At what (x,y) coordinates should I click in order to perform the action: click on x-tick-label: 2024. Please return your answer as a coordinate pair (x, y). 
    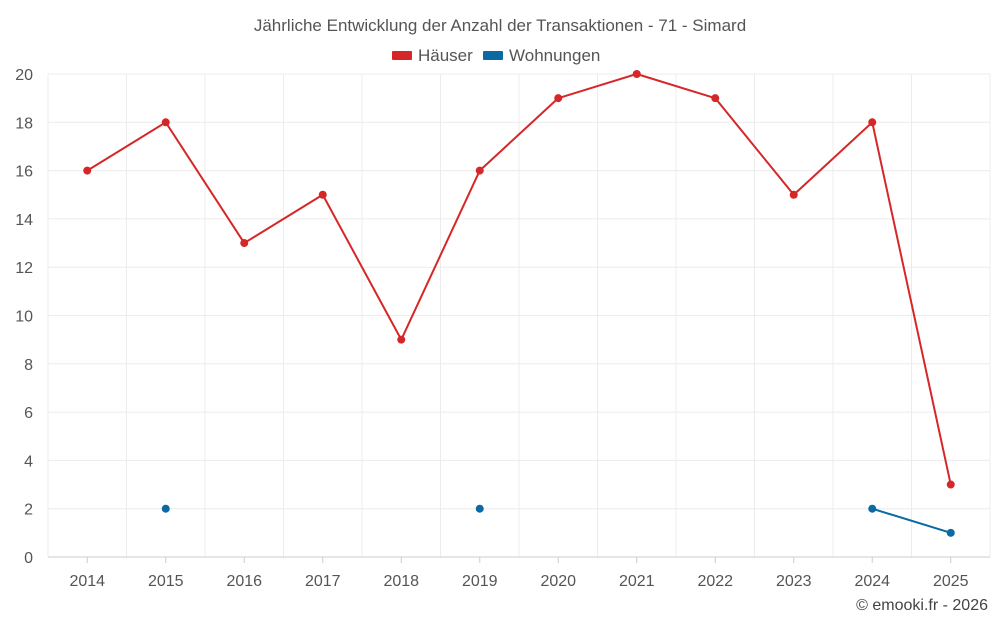
    Looking at the image, I should click on (872, 581).